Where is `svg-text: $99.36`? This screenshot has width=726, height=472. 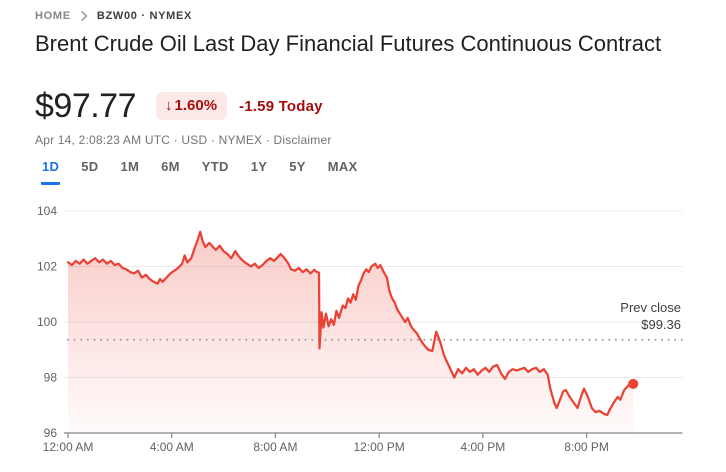 svg-text: $99.36 is located at coordinates (661, 324).